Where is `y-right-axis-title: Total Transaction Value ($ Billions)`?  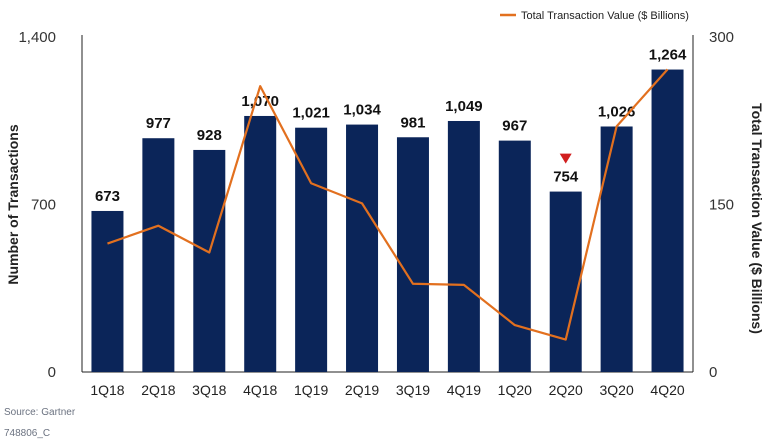
y-right-axis-title: Total Transaction Value ($ Billions) is located at coordinates (757, 218).